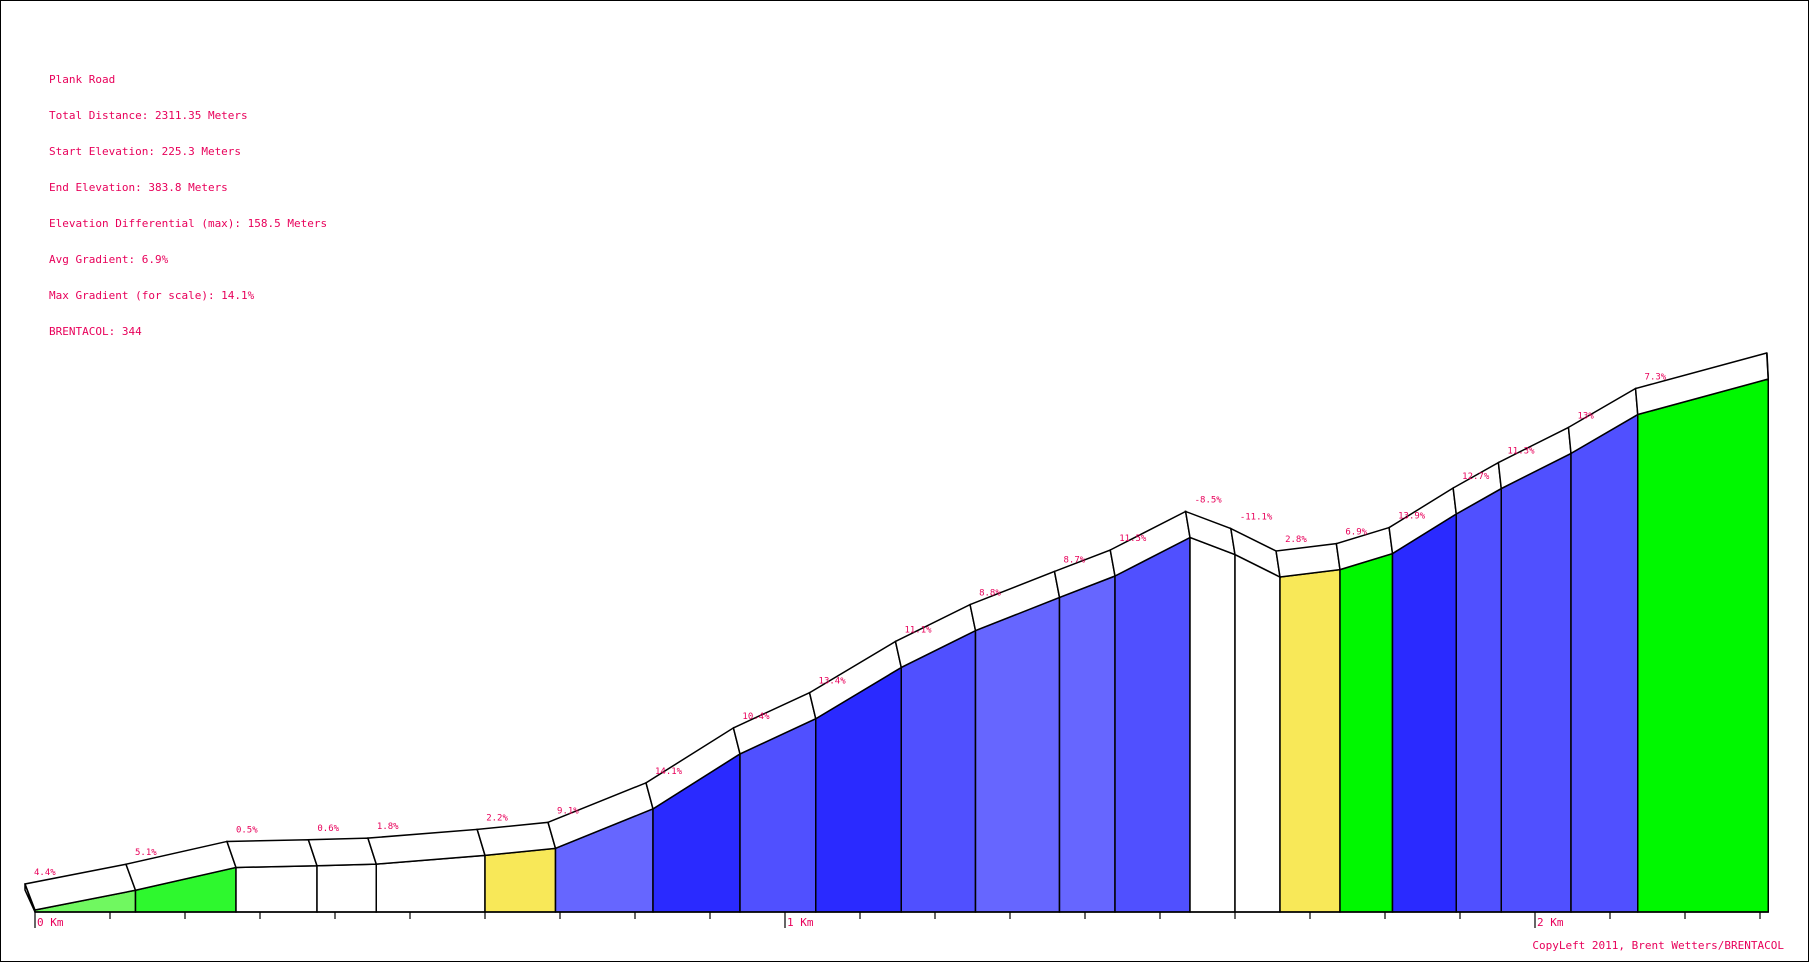 The width and height of the screenshot is (1809, 962). What do you see at coordinates (188, 80) in the screenshot?
I see `route-name: Plank Road` at bounding box center [188, 80].